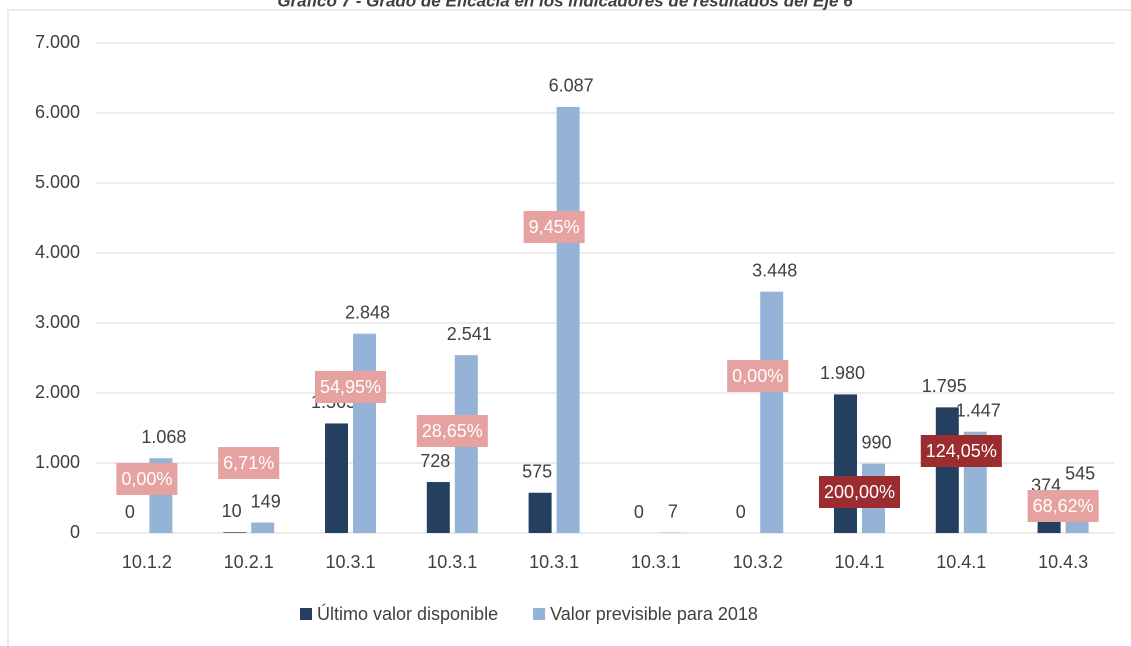 The height and width of the screenshot is (646, 1131). What do you see at coordinates (57, 252) in the screenshot?
I see `y-tick-label: 4.000` at bounding box center [57, 252].